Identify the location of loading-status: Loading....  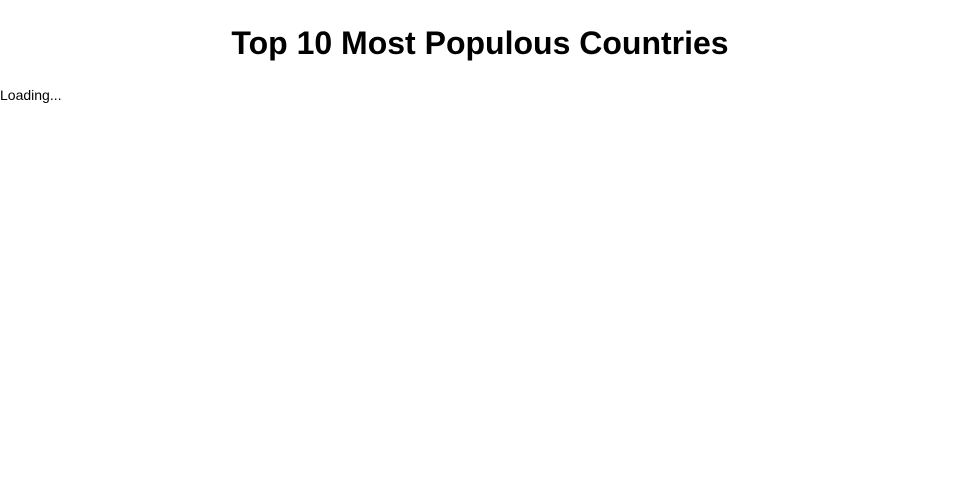
(31, 95).